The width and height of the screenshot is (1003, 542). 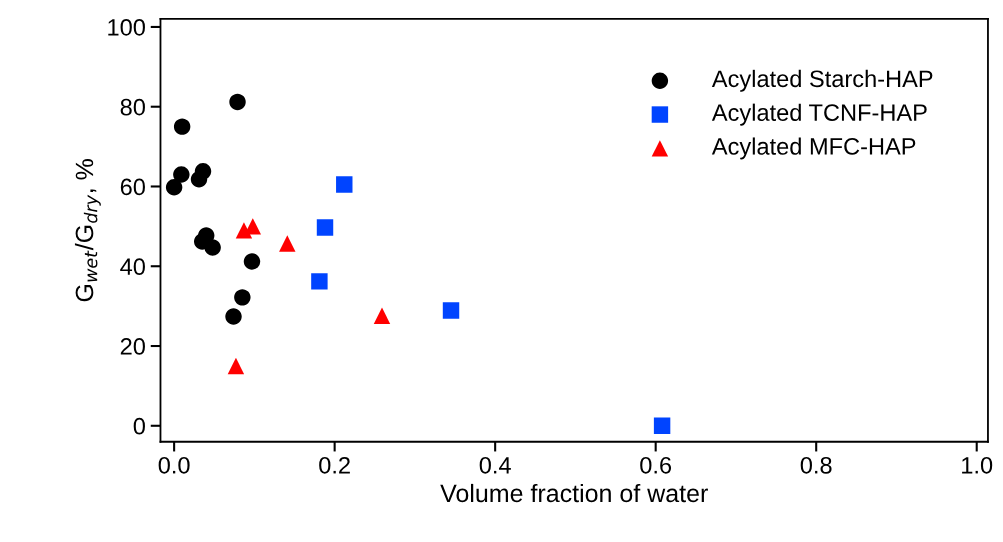 What do you see at coordinates (819, 114) in the screenshot?
I see `legend-label: Acylated TCNF-HAP` at bounding box center [819, 114].